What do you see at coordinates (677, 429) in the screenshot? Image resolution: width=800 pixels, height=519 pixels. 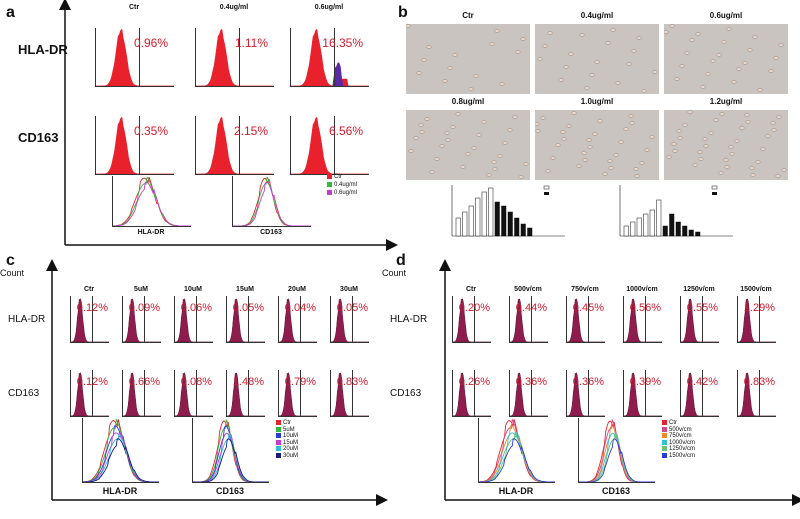 I see `legend-item: 500v/cm` at bounding box center [677, 429].